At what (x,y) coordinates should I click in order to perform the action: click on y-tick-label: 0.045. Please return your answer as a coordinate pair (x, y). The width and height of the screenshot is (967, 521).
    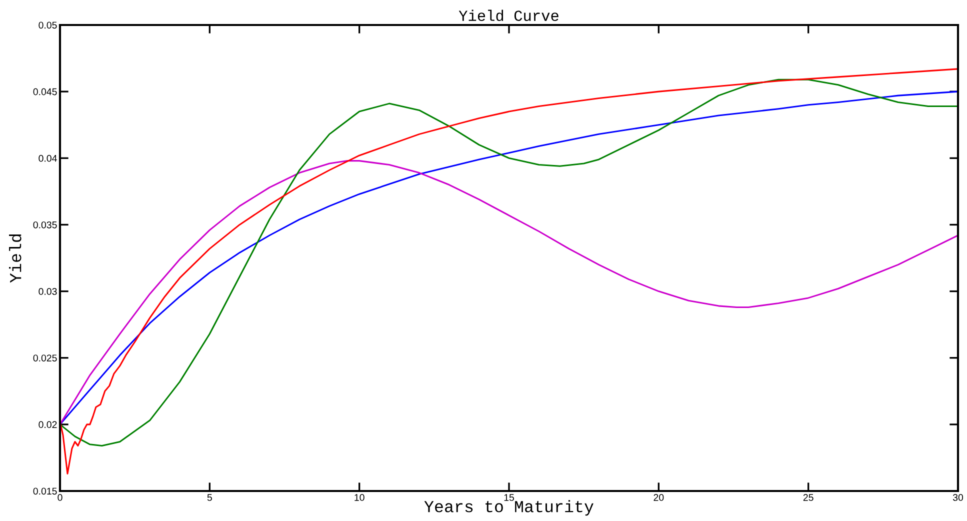
    Looking at the image, I should click on (45, 92).